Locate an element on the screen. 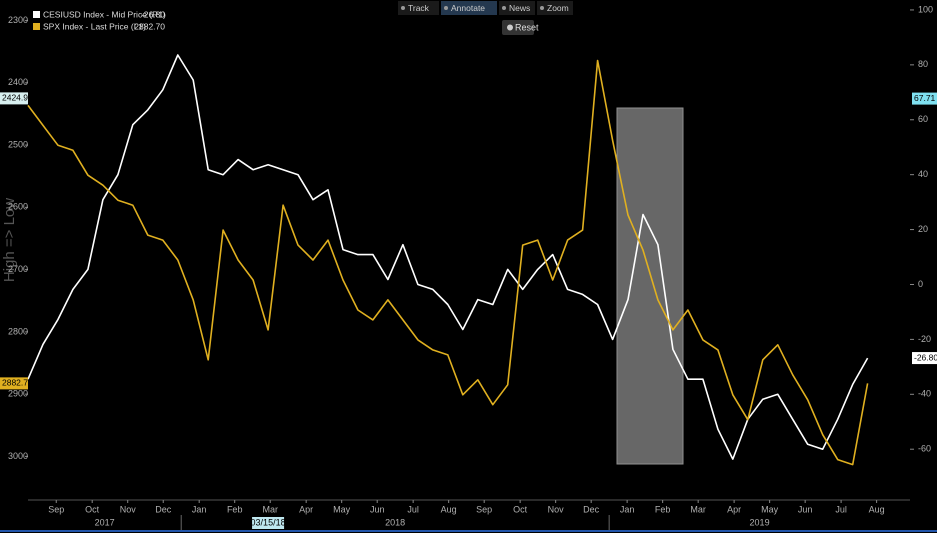 The height and width of the screenshot is (533, 937). y-axis-label: High => Low is located at coordinates (9, 240).